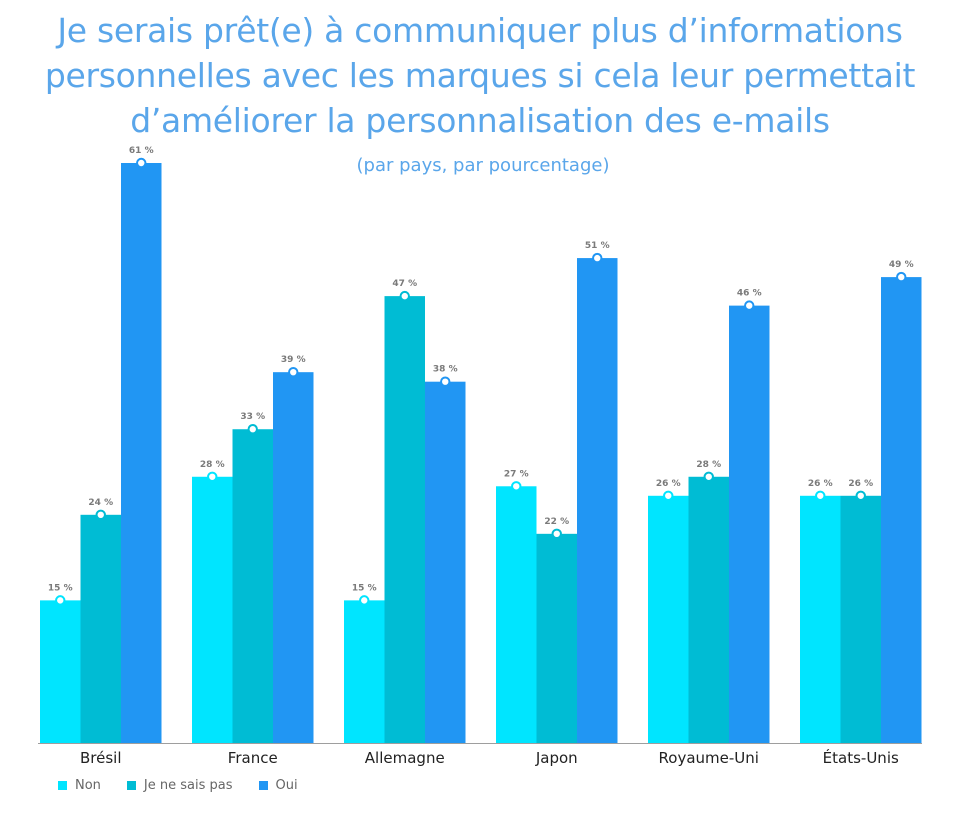 The image size is (960, 832). What do you see at coordinates (88, 785) in the screenshot?
I see `legend-label-non: Non` at bounding box center [88, 785].